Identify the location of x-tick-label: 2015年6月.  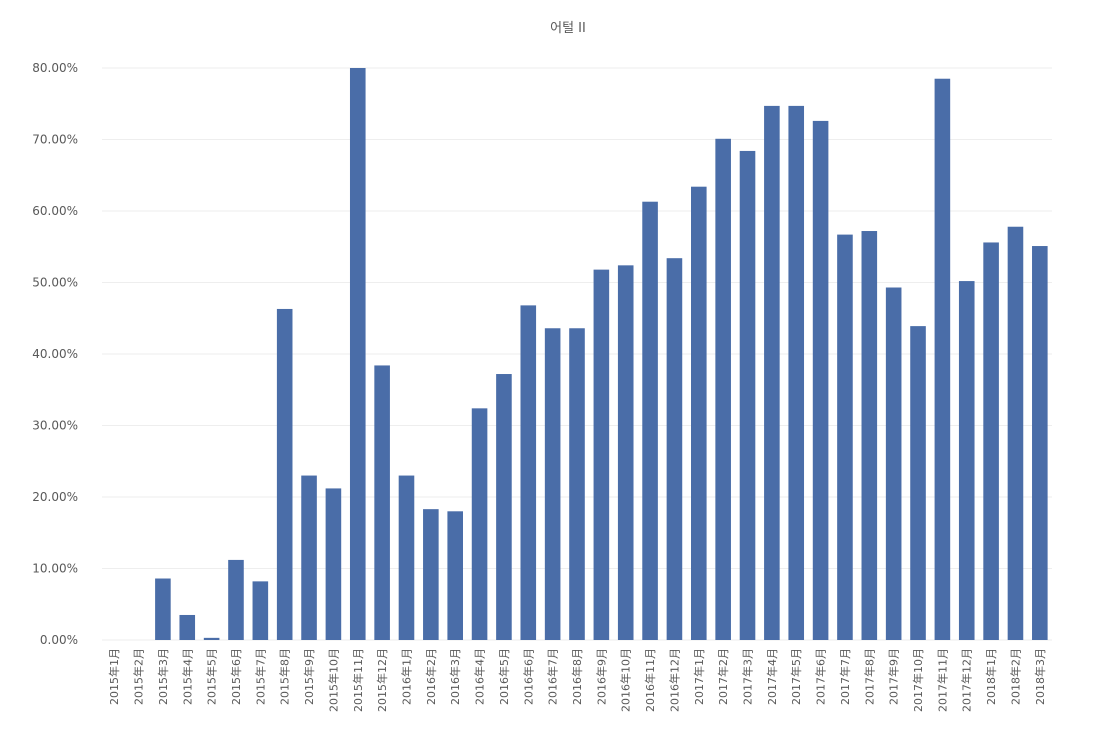
(236, 676).